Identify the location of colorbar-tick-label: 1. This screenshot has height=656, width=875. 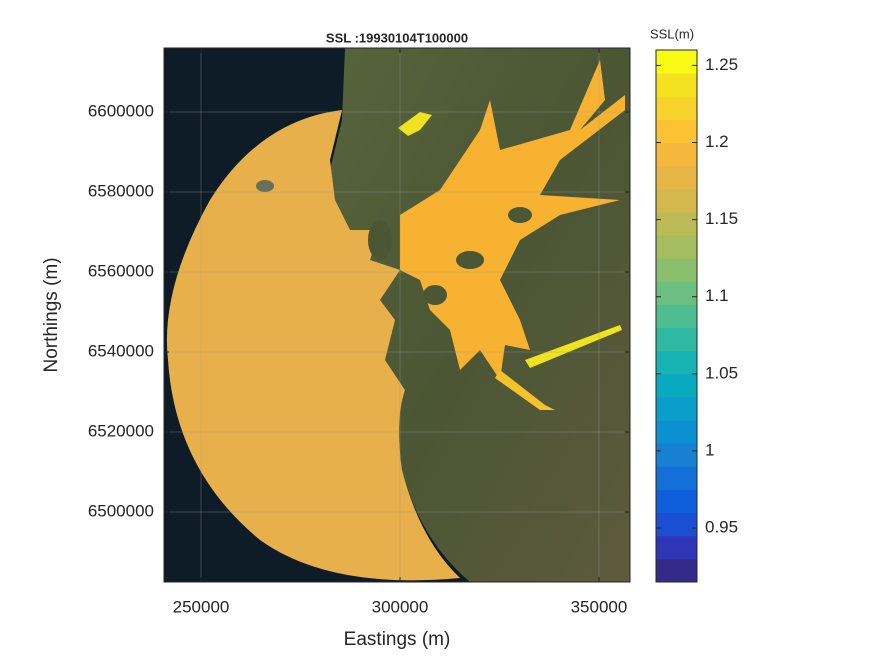
(709, 449).